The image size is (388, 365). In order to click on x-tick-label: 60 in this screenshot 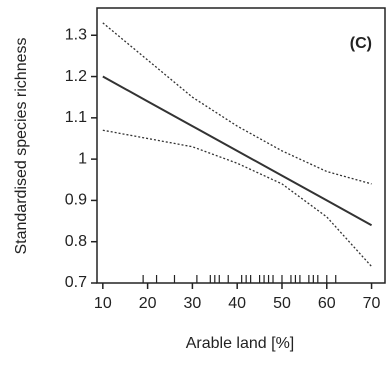, I will do `click(327, 303)`.